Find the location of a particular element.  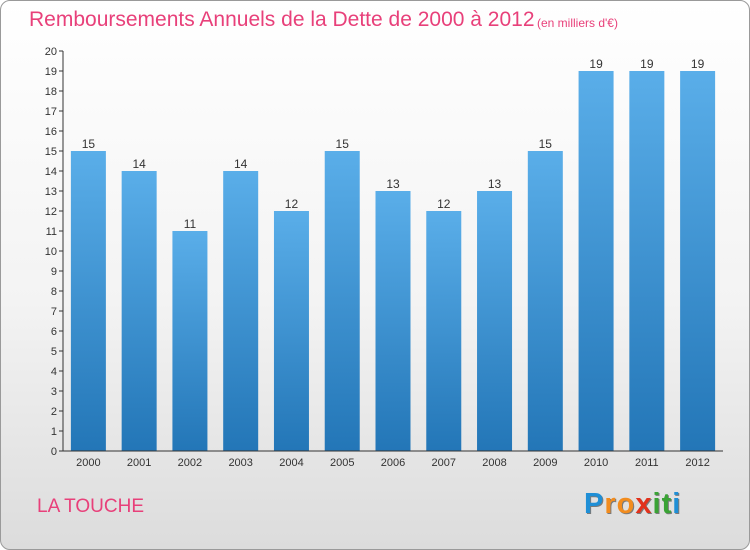

y-tick-label: 11 is located at coordinates (51, 232).